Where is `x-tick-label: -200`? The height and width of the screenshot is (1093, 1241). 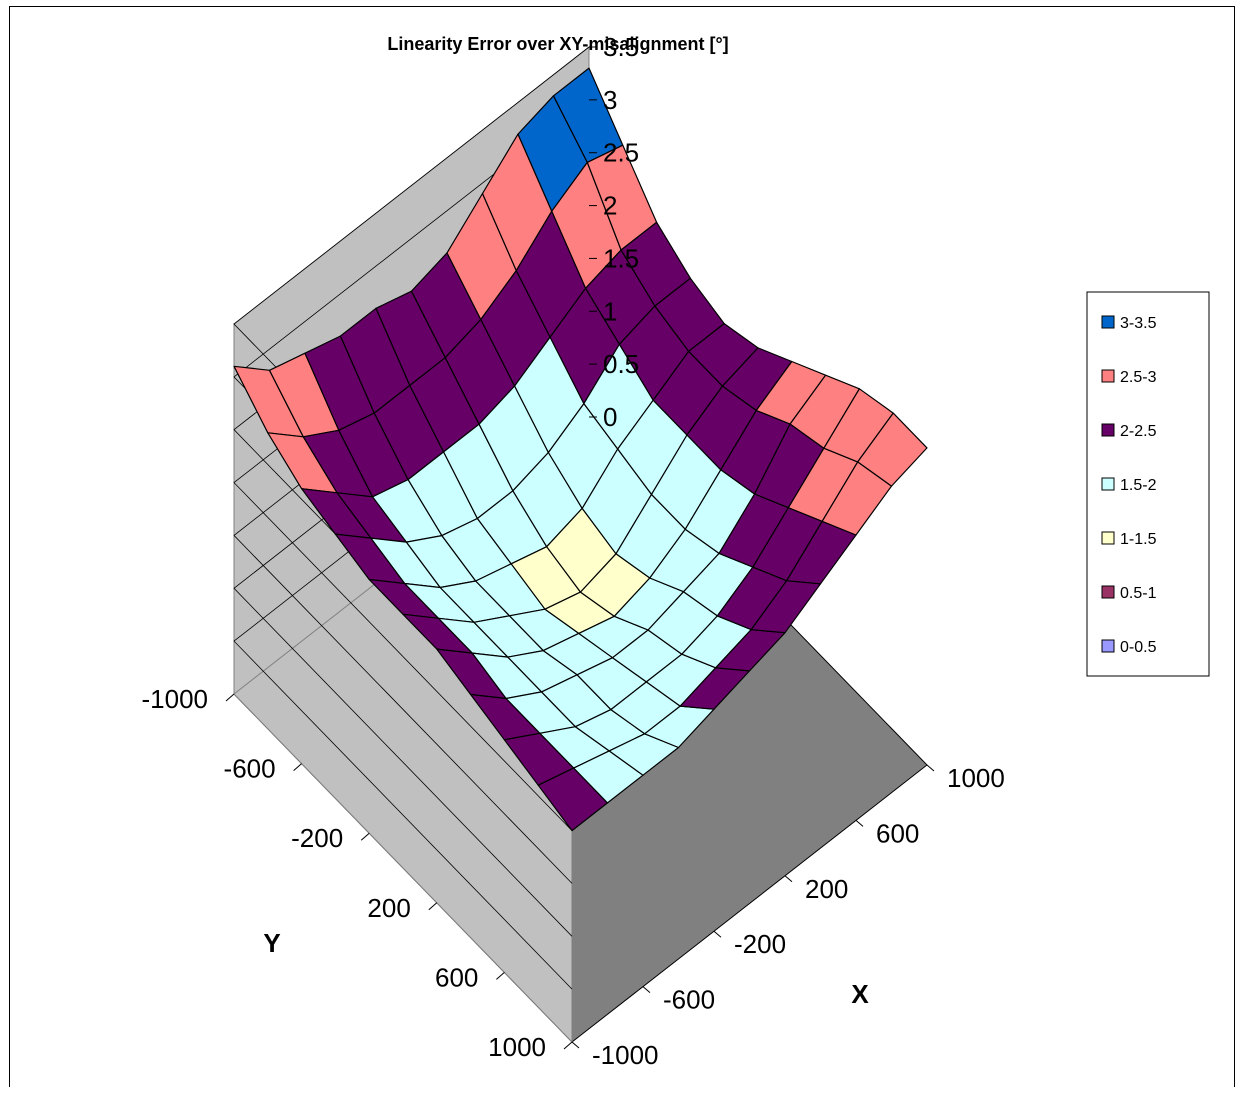 x-tick-label: -200 is located at coordinates (760, 944).